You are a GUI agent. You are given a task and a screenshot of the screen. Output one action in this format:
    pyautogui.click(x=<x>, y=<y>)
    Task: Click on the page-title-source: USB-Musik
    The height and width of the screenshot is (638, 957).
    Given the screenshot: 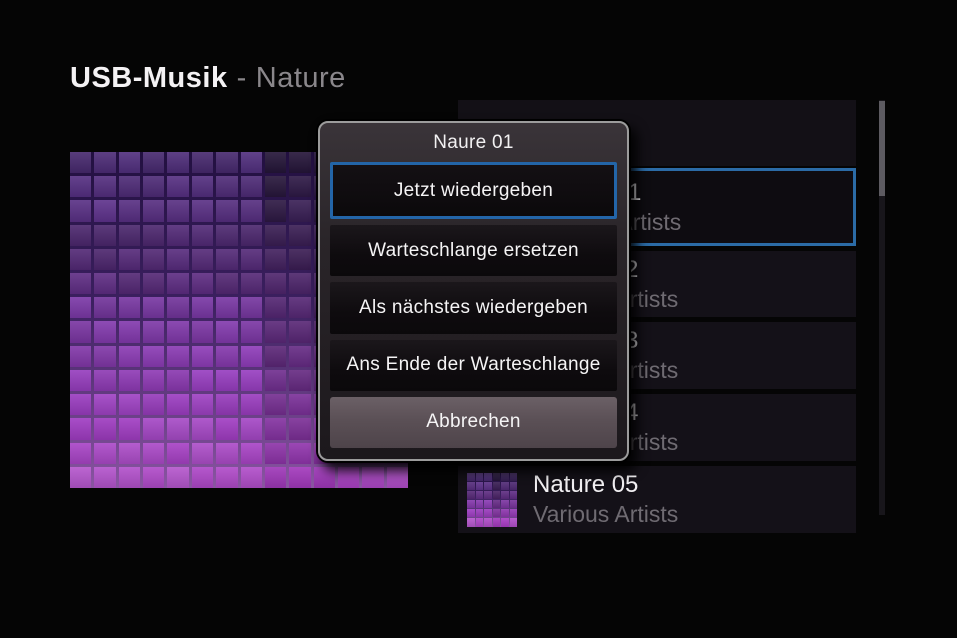 What is the action you would take?
    pyautogui.click(x=149, y=78)
    